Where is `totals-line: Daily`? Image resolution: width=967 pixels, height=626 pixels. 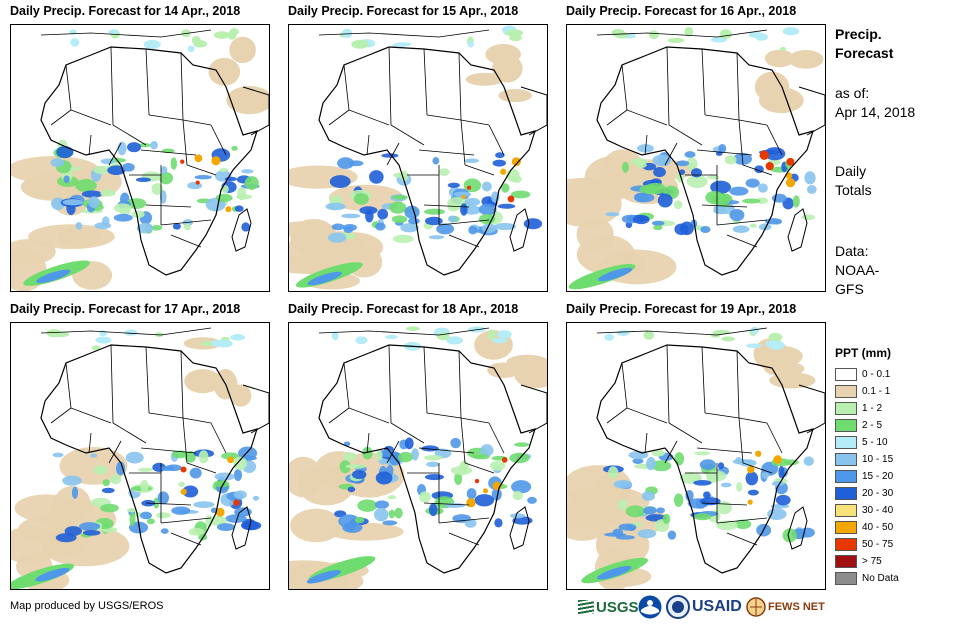
totals-line: Daily is located at coordinates (851, 171).